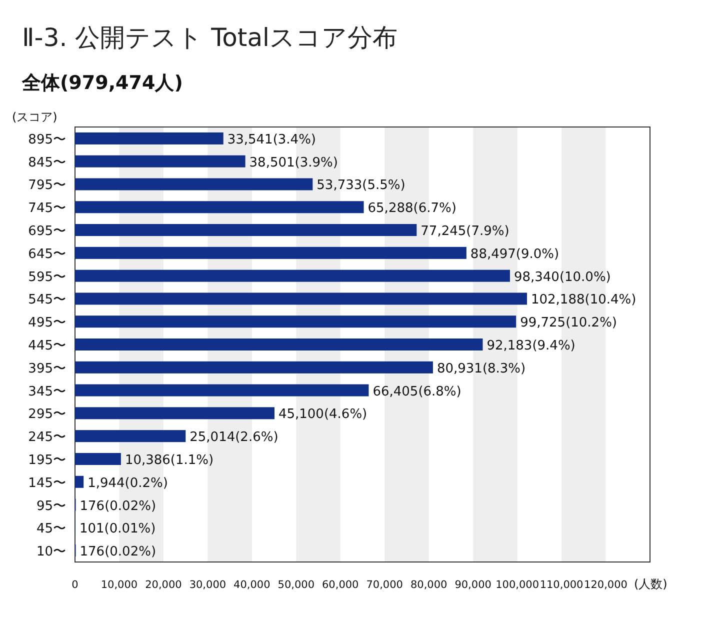 This screenshot has height=622, width=704. What do you see at coordinates (102, 83) in the screenshot?
I see `chart-subtitle: 全体(979,474人)` at bounding box center [102, 83].